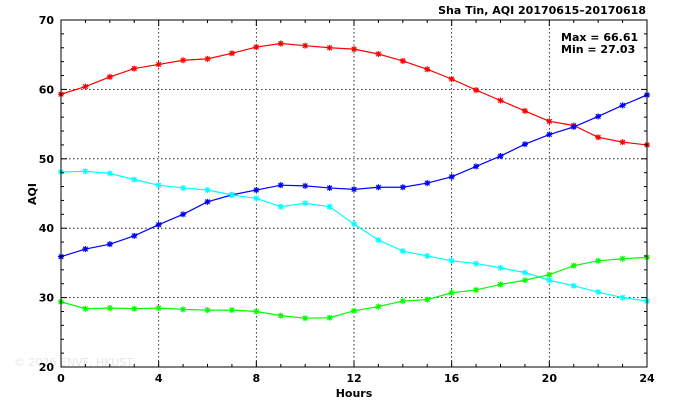  What do you see at coordinates (47, 194) in the screenshot?
I see `y-tick-labels: 20 30 40 50 60 70` at bounding box center [47, 194].